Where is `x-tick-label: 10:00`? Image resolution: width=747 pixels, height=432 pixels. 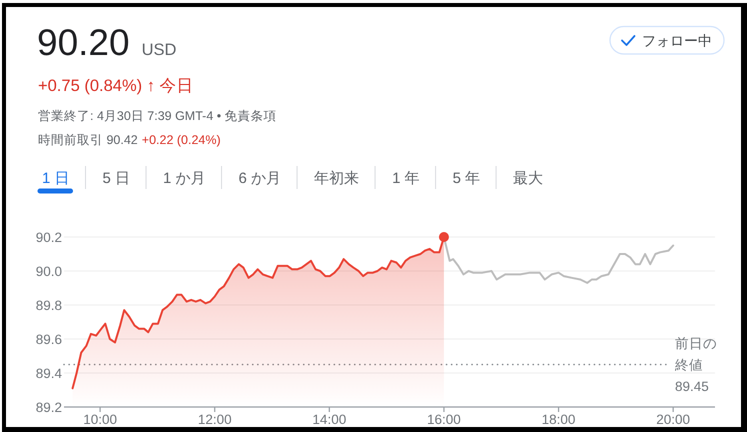
x-tick-label: 10:00 is located at coordinates (100, 419).